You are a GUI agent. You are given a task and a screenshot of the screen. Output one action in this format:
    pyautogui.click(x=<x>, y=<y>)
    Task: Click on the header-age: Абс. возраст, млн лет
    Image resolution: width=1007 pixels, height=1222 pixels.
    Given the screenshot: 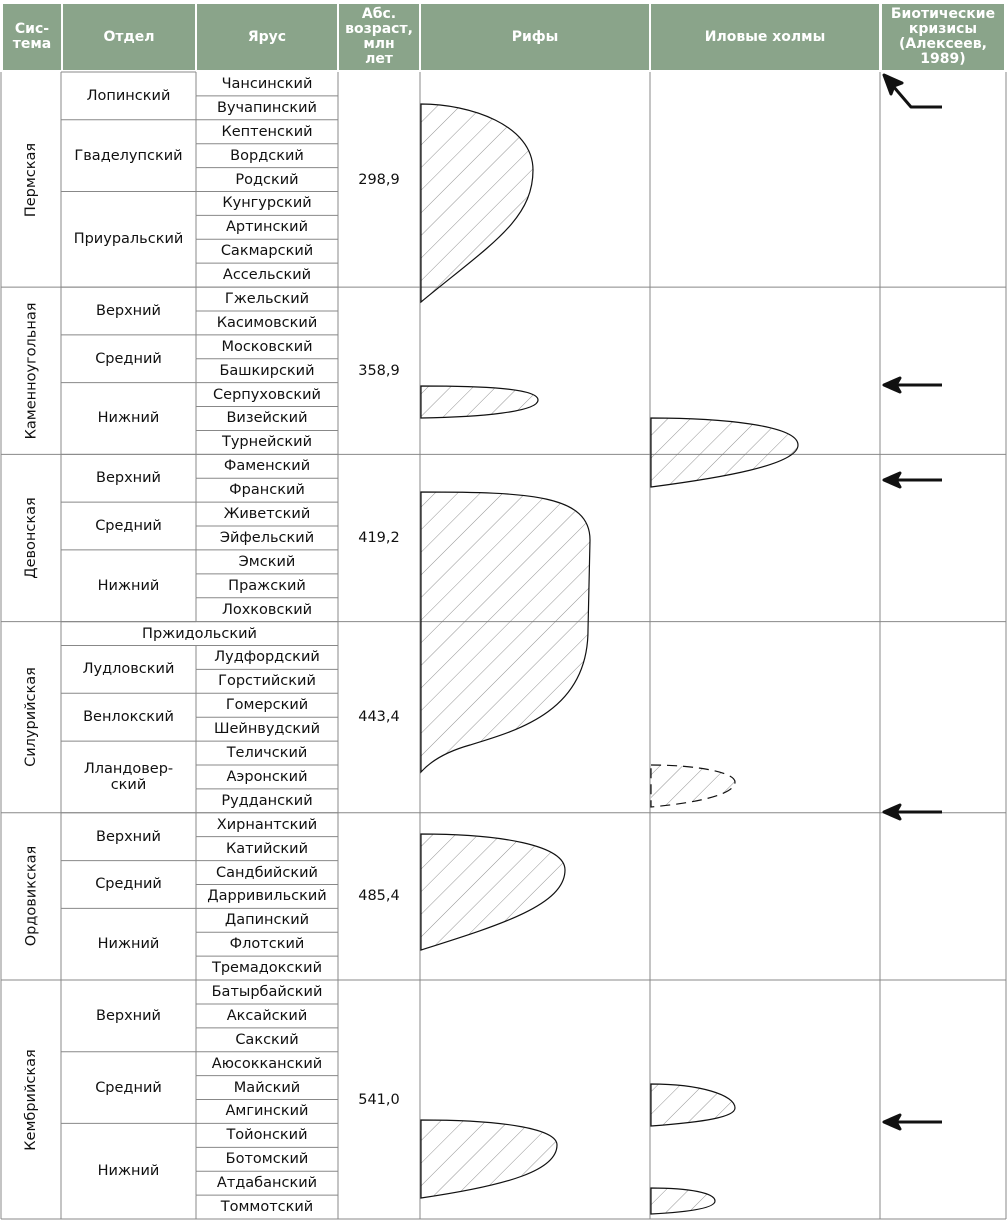 What is the action you would take?
    pyautogui.click(x=379, y=37)
    